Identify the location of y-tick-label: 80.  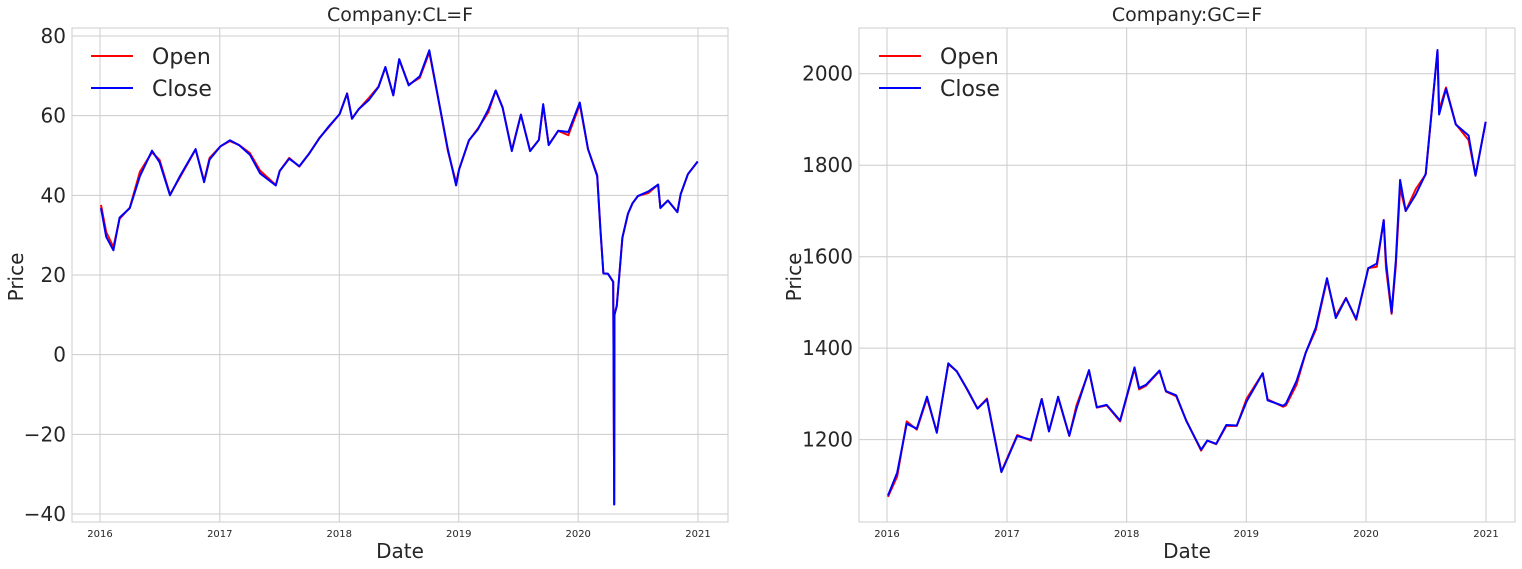
(53, 36).